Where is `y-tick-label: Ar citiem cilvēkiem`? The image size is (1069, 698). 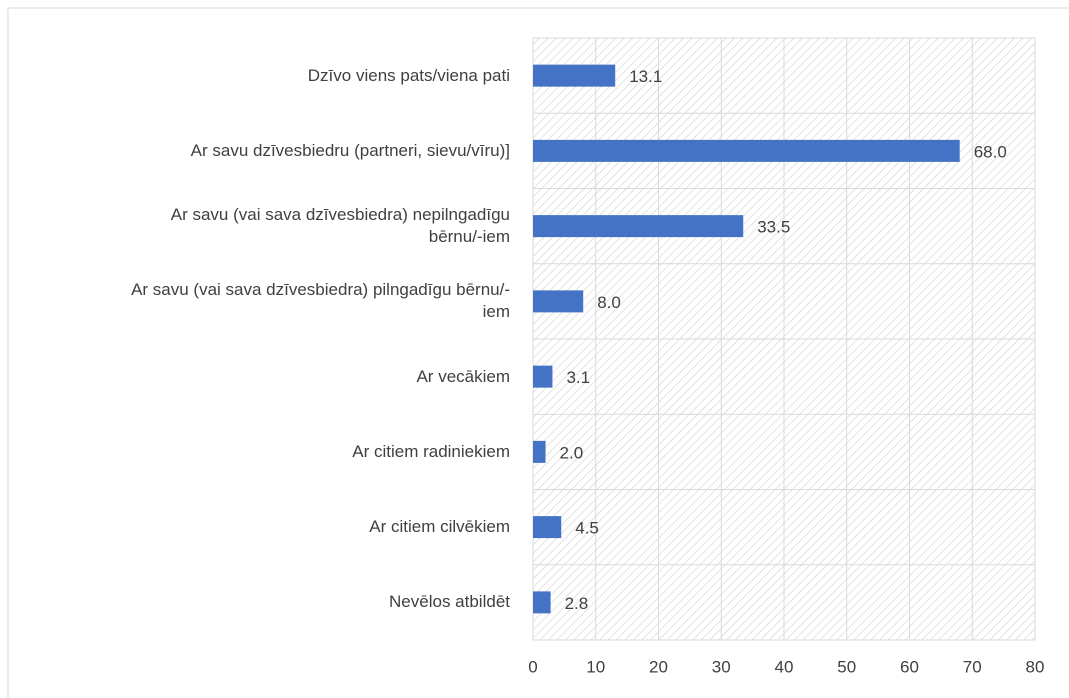 y-tick-label: Ar citiem cilvēkiem is located at coordinates (439, 527).